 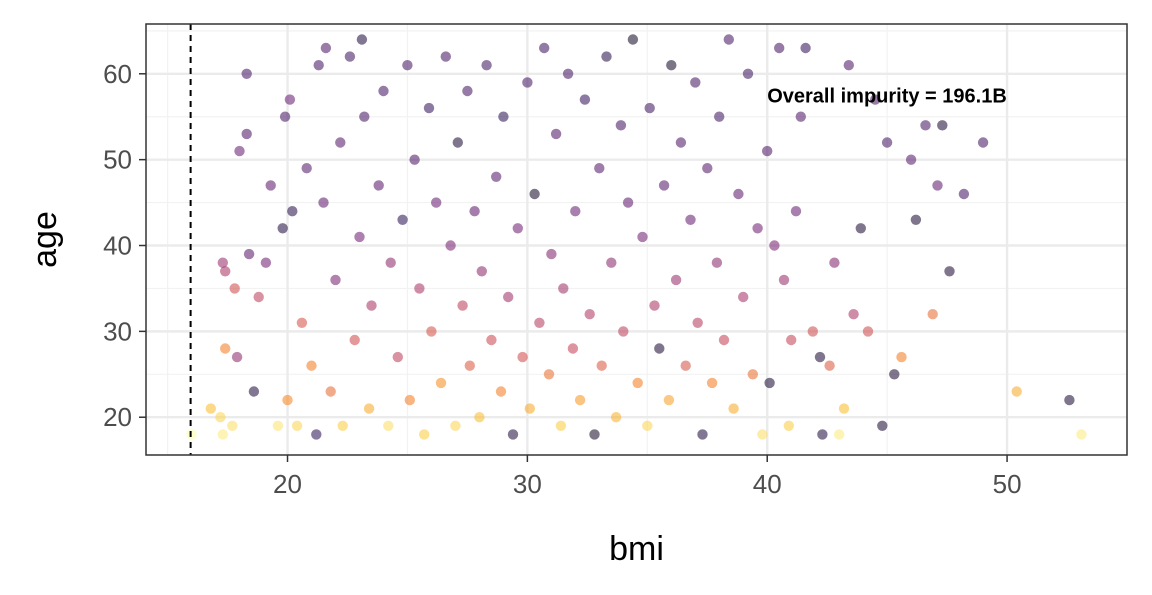 I want to click on y-tick-label: 60, so click(x=117, y=74).